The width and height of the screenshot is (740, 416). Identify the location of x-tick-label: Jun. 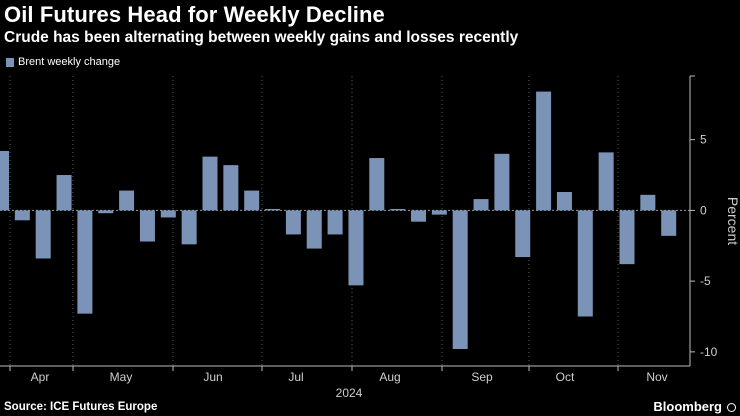
(212, 377).